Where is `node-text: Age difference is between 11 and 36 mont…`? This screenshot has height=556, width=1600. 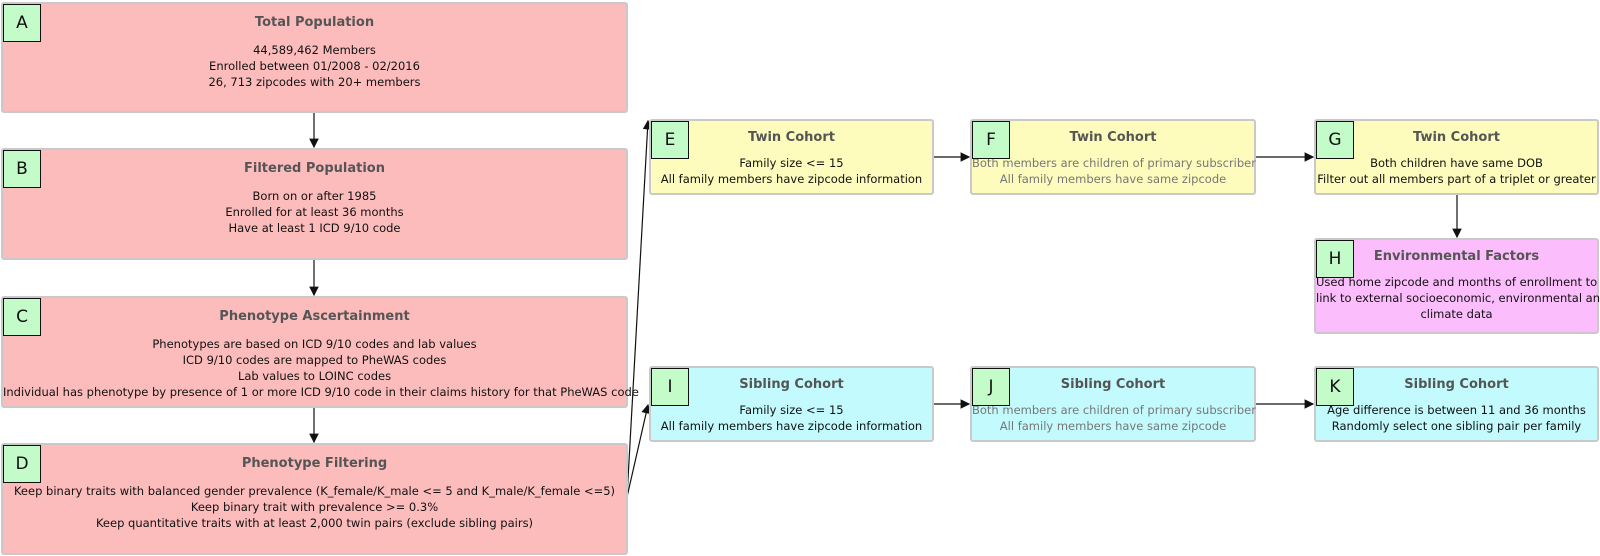 node-text: Age difference is between 11 and 36 mont… is located at coordinates (1456, 410).